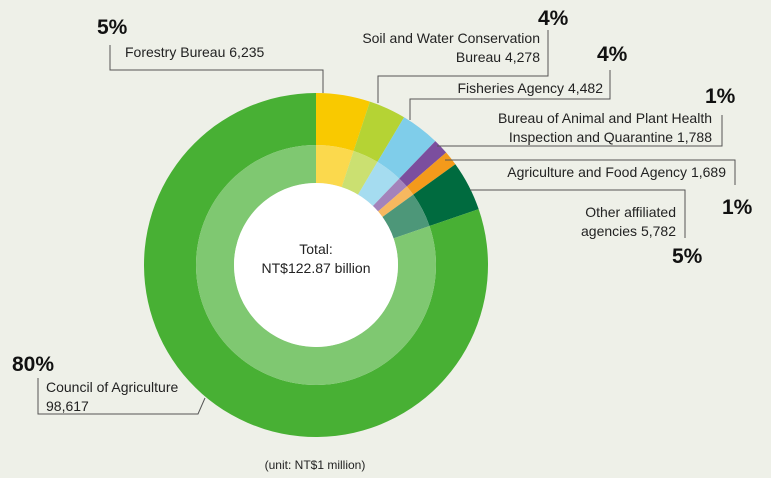 This screenshot has height=478, width=771. I want to click on slice-name: Agriculture and Food Agency, so click(597, 172).